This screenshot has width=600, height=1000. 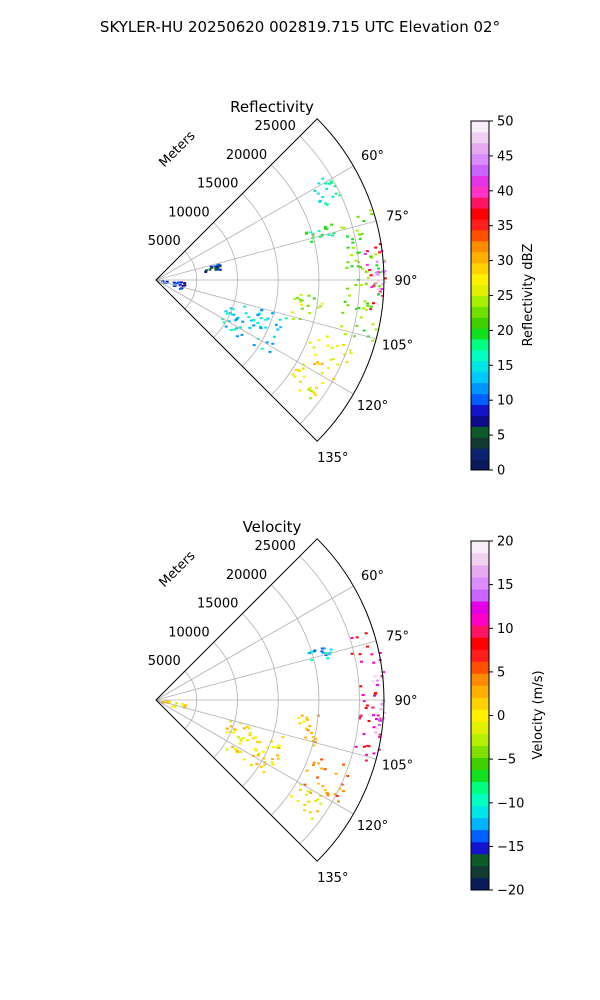 I want to click on colorbar-tick-label: 15, so click(x=505, y=585).